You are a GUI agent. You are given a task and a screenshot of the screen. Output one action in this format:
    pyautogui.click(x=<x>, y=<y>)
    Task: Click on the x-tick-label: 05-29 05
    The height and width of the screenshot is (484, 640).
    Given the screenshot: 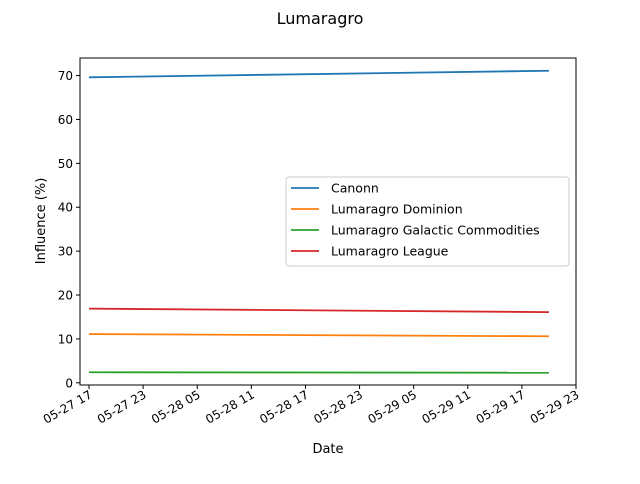 What is the action you would take?
    pyautogui.click(x=392, y=406)
    